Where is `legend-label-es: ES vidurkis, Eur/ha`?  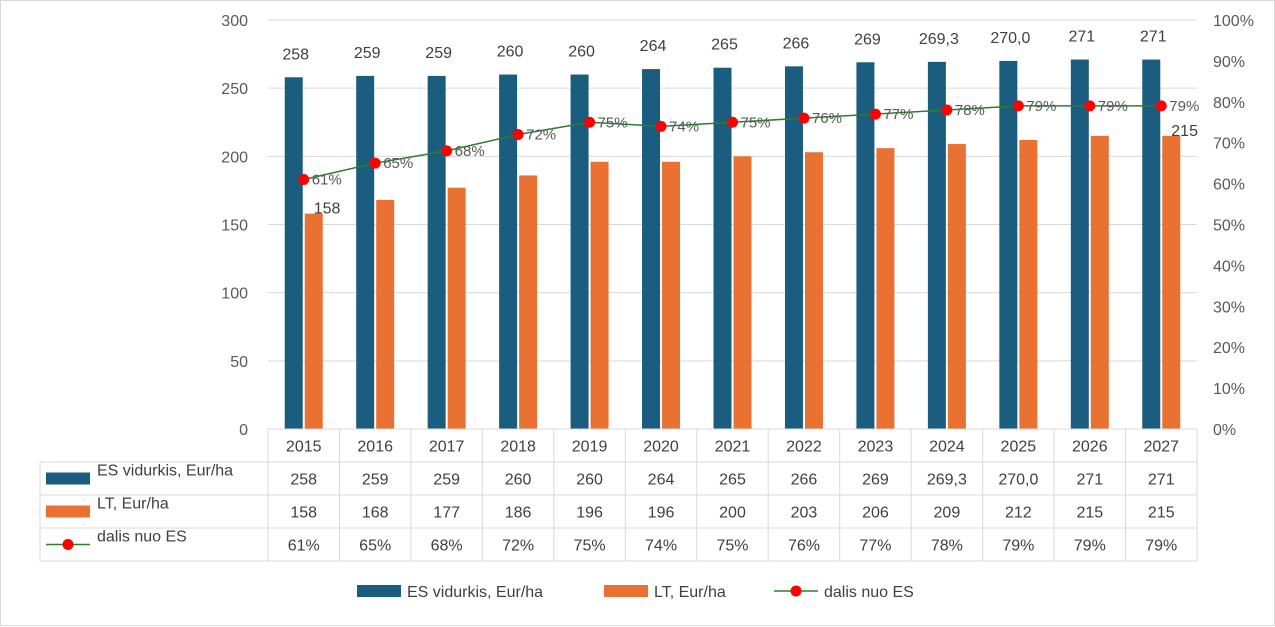
legend-label-es: ES vidurkis, Eur/ha is located at coordinates (475, 592).